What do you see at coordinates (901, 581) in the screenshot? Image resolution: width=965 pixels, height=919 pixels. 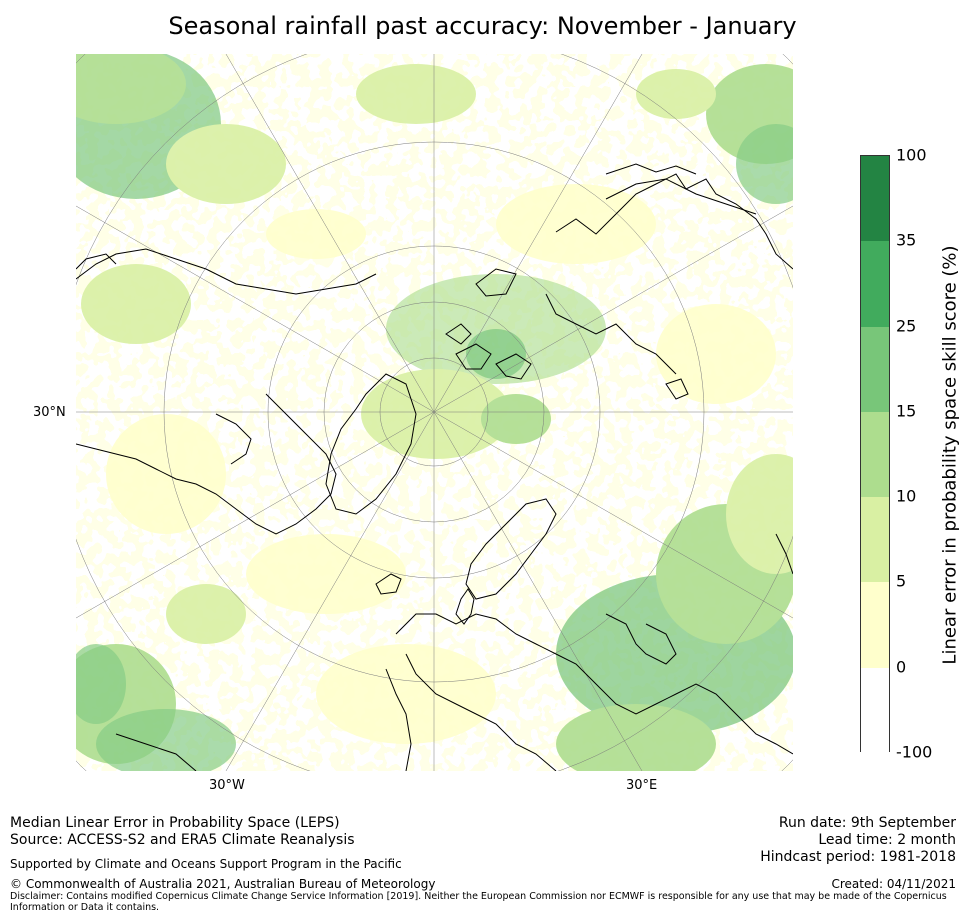 I see `colorbar-tick-label: 5` at bounding box center [901, 581].